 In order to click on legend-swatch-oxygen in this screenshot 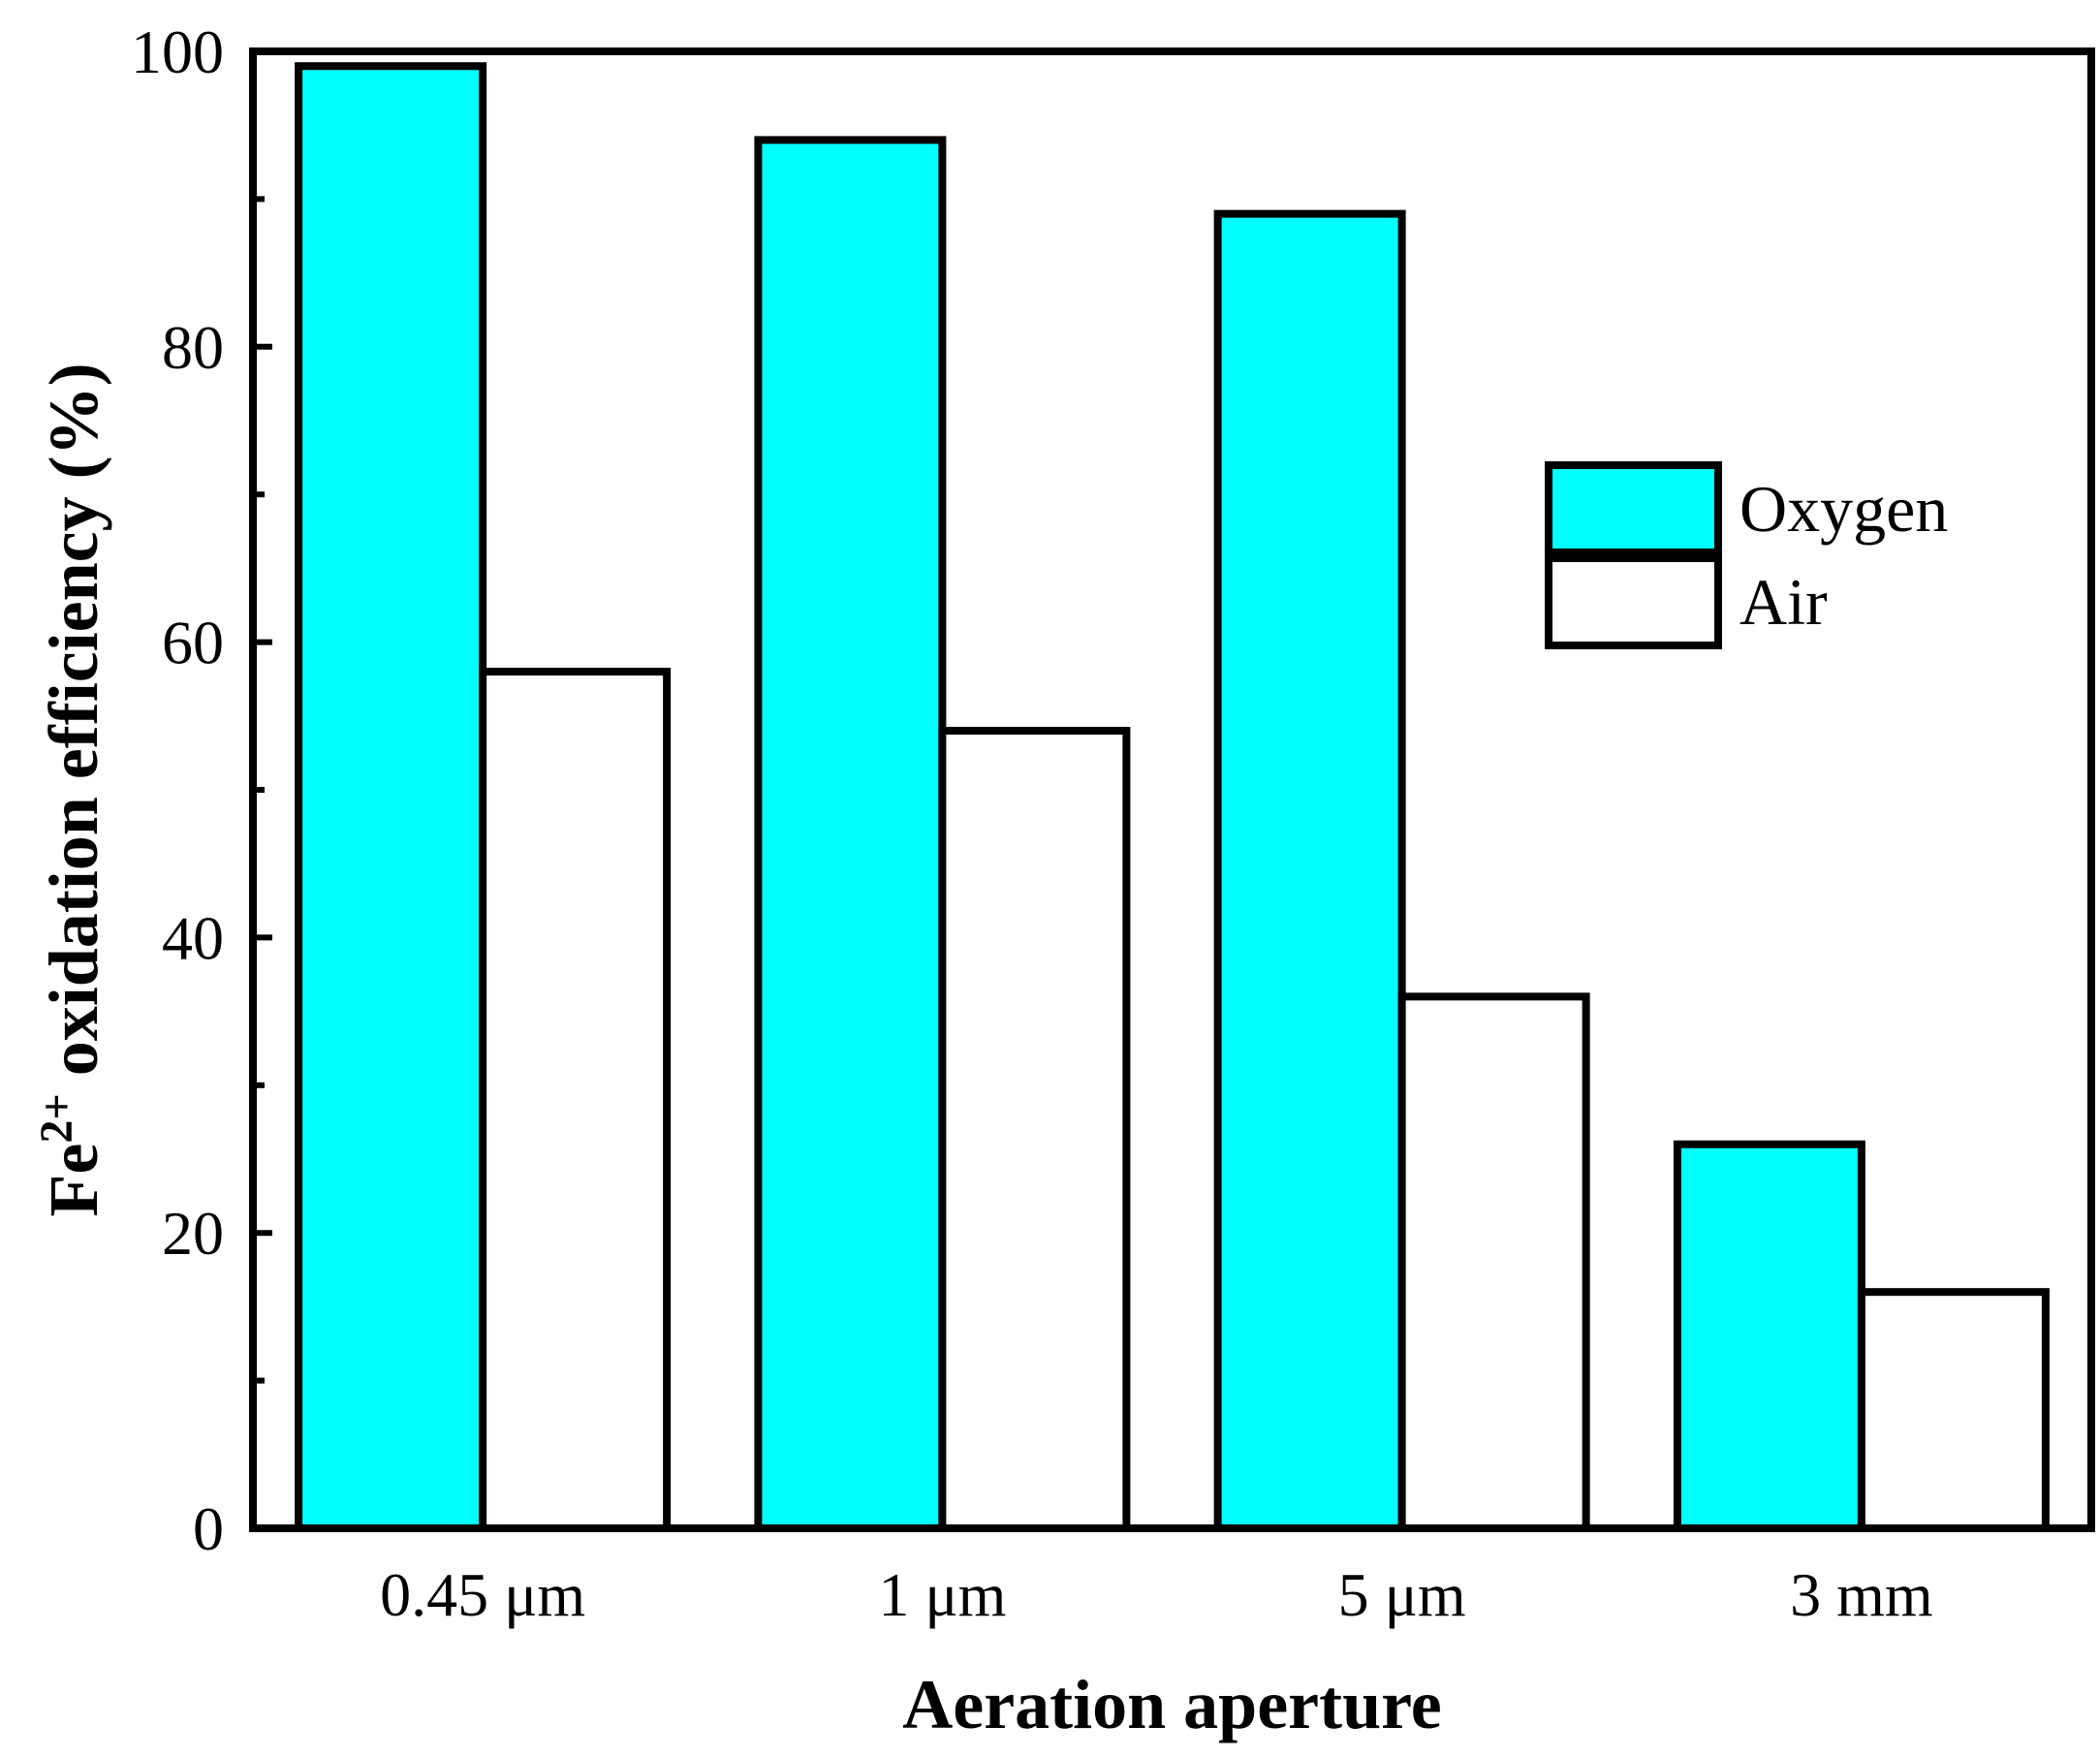, I will do `click(1633, 508)`.